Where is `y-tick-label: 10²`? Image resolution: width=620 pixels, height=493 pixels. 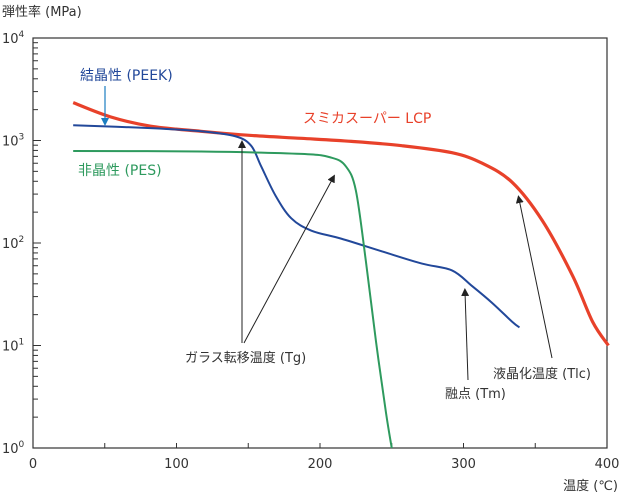 y-tick-label: 10² is located at coordinates (13, 243).